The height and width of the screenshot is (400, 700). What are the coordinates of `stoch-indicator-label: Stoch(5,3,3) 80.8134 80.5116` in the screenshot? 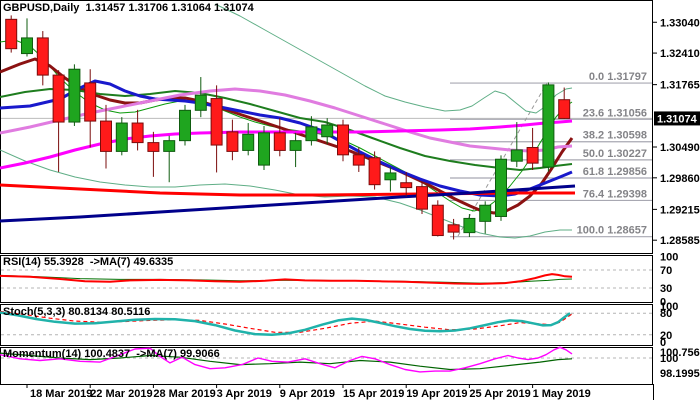 It's located at (77, 312).